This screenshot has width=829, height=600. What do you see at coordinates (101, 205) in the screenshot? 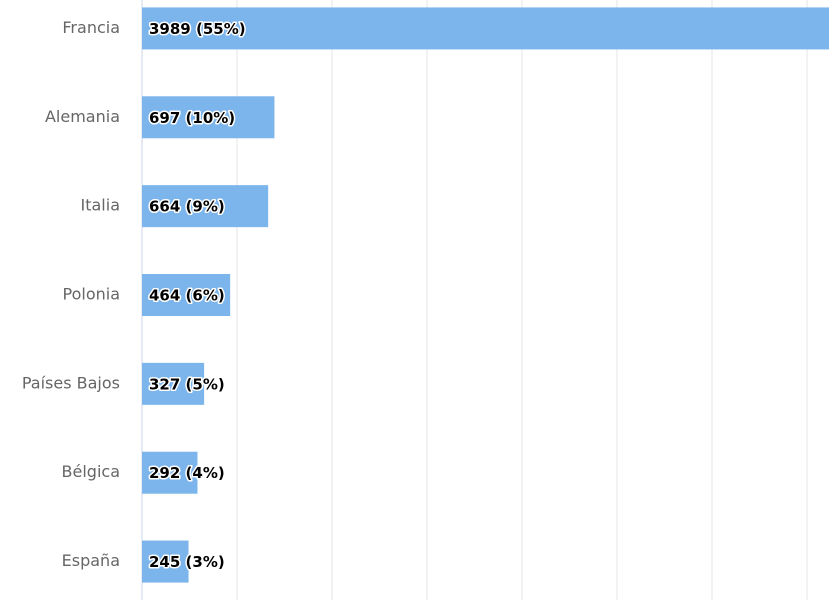
I see `y-tick-label: Italia` at bounding box center [101, 205].